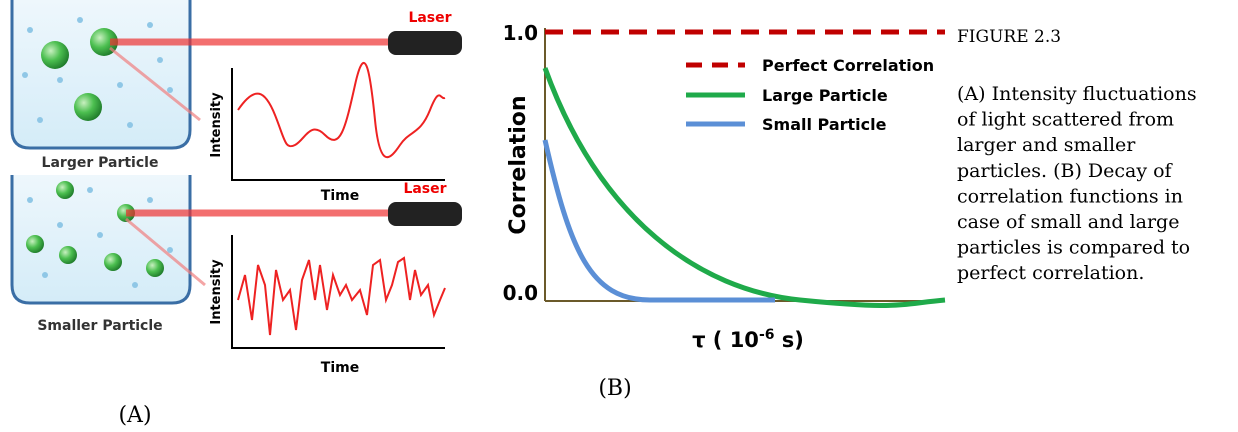 The width and height of the screenshot is (1238, 432). Describe the element at coordinates (614, 388) in the screenshot. I see `panel-label: (B)` at that location.